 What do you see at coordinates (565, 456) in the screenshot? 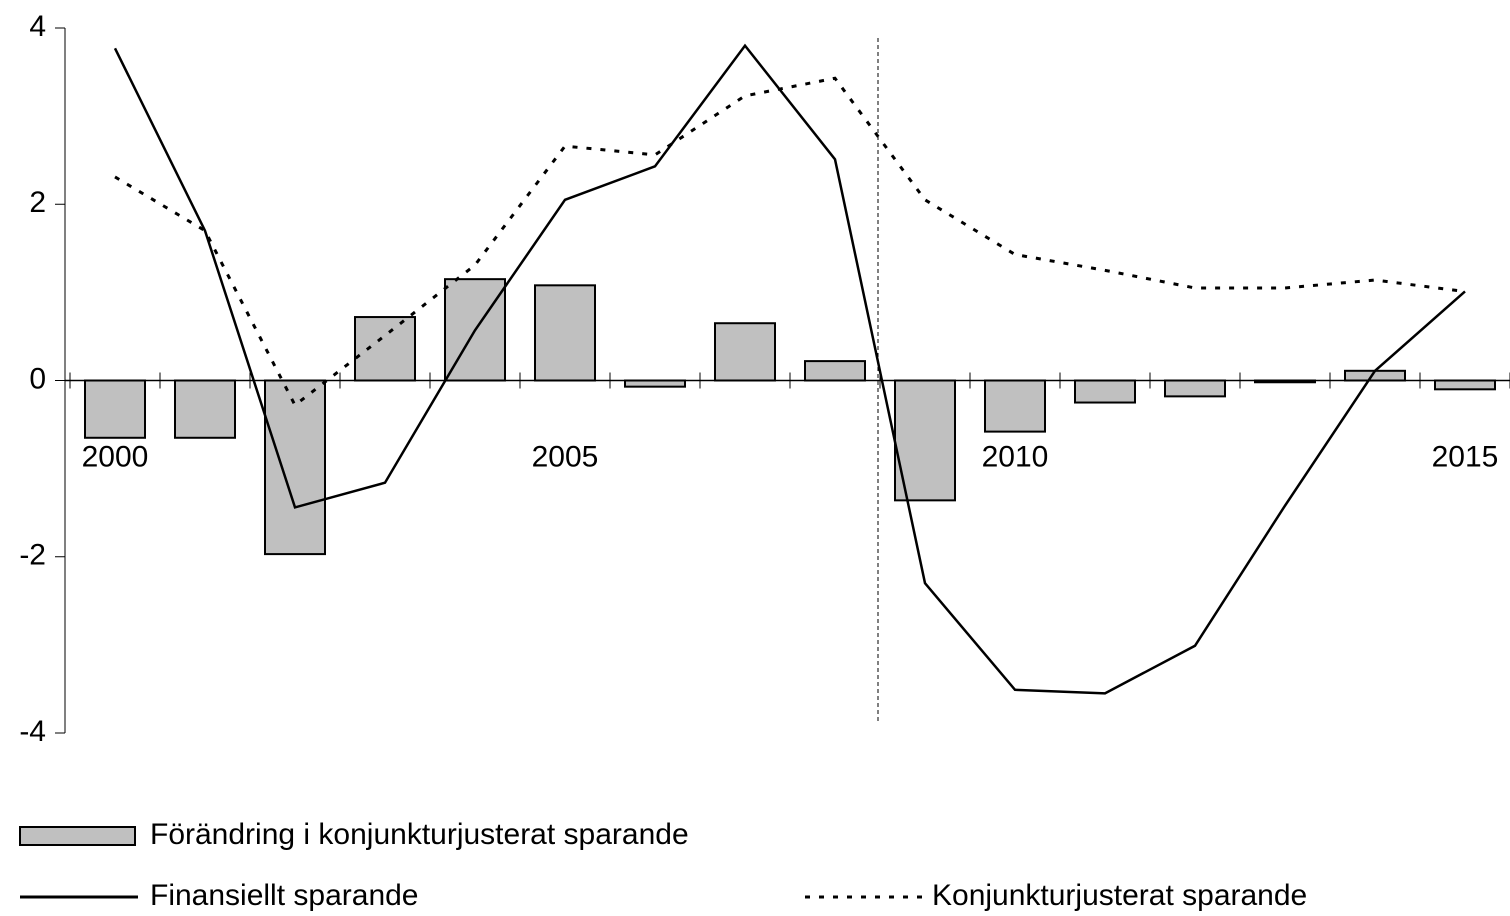
I see `x-tick-label: 2005` at bounding box center [565, 456].